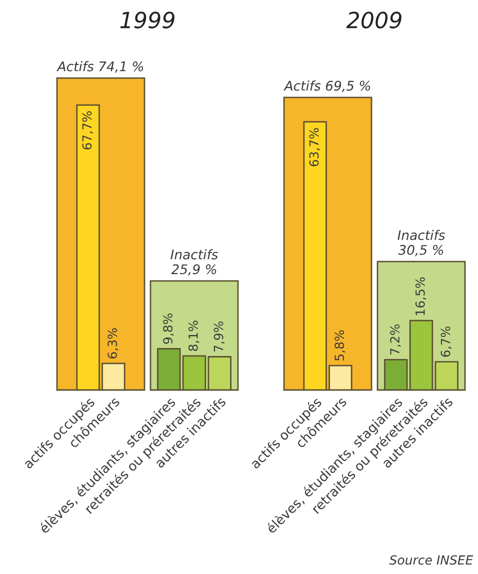  Describe the element at coordinates (374, 20) in the screenshot. I see `chart-title: 2009` at that location.